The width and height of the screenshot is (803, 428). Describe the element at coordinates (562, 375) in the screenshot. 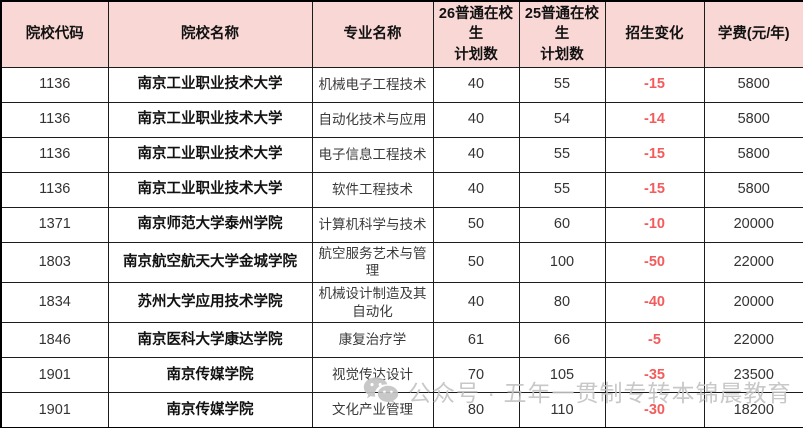

I see `cell-plan25: 105` at that location.